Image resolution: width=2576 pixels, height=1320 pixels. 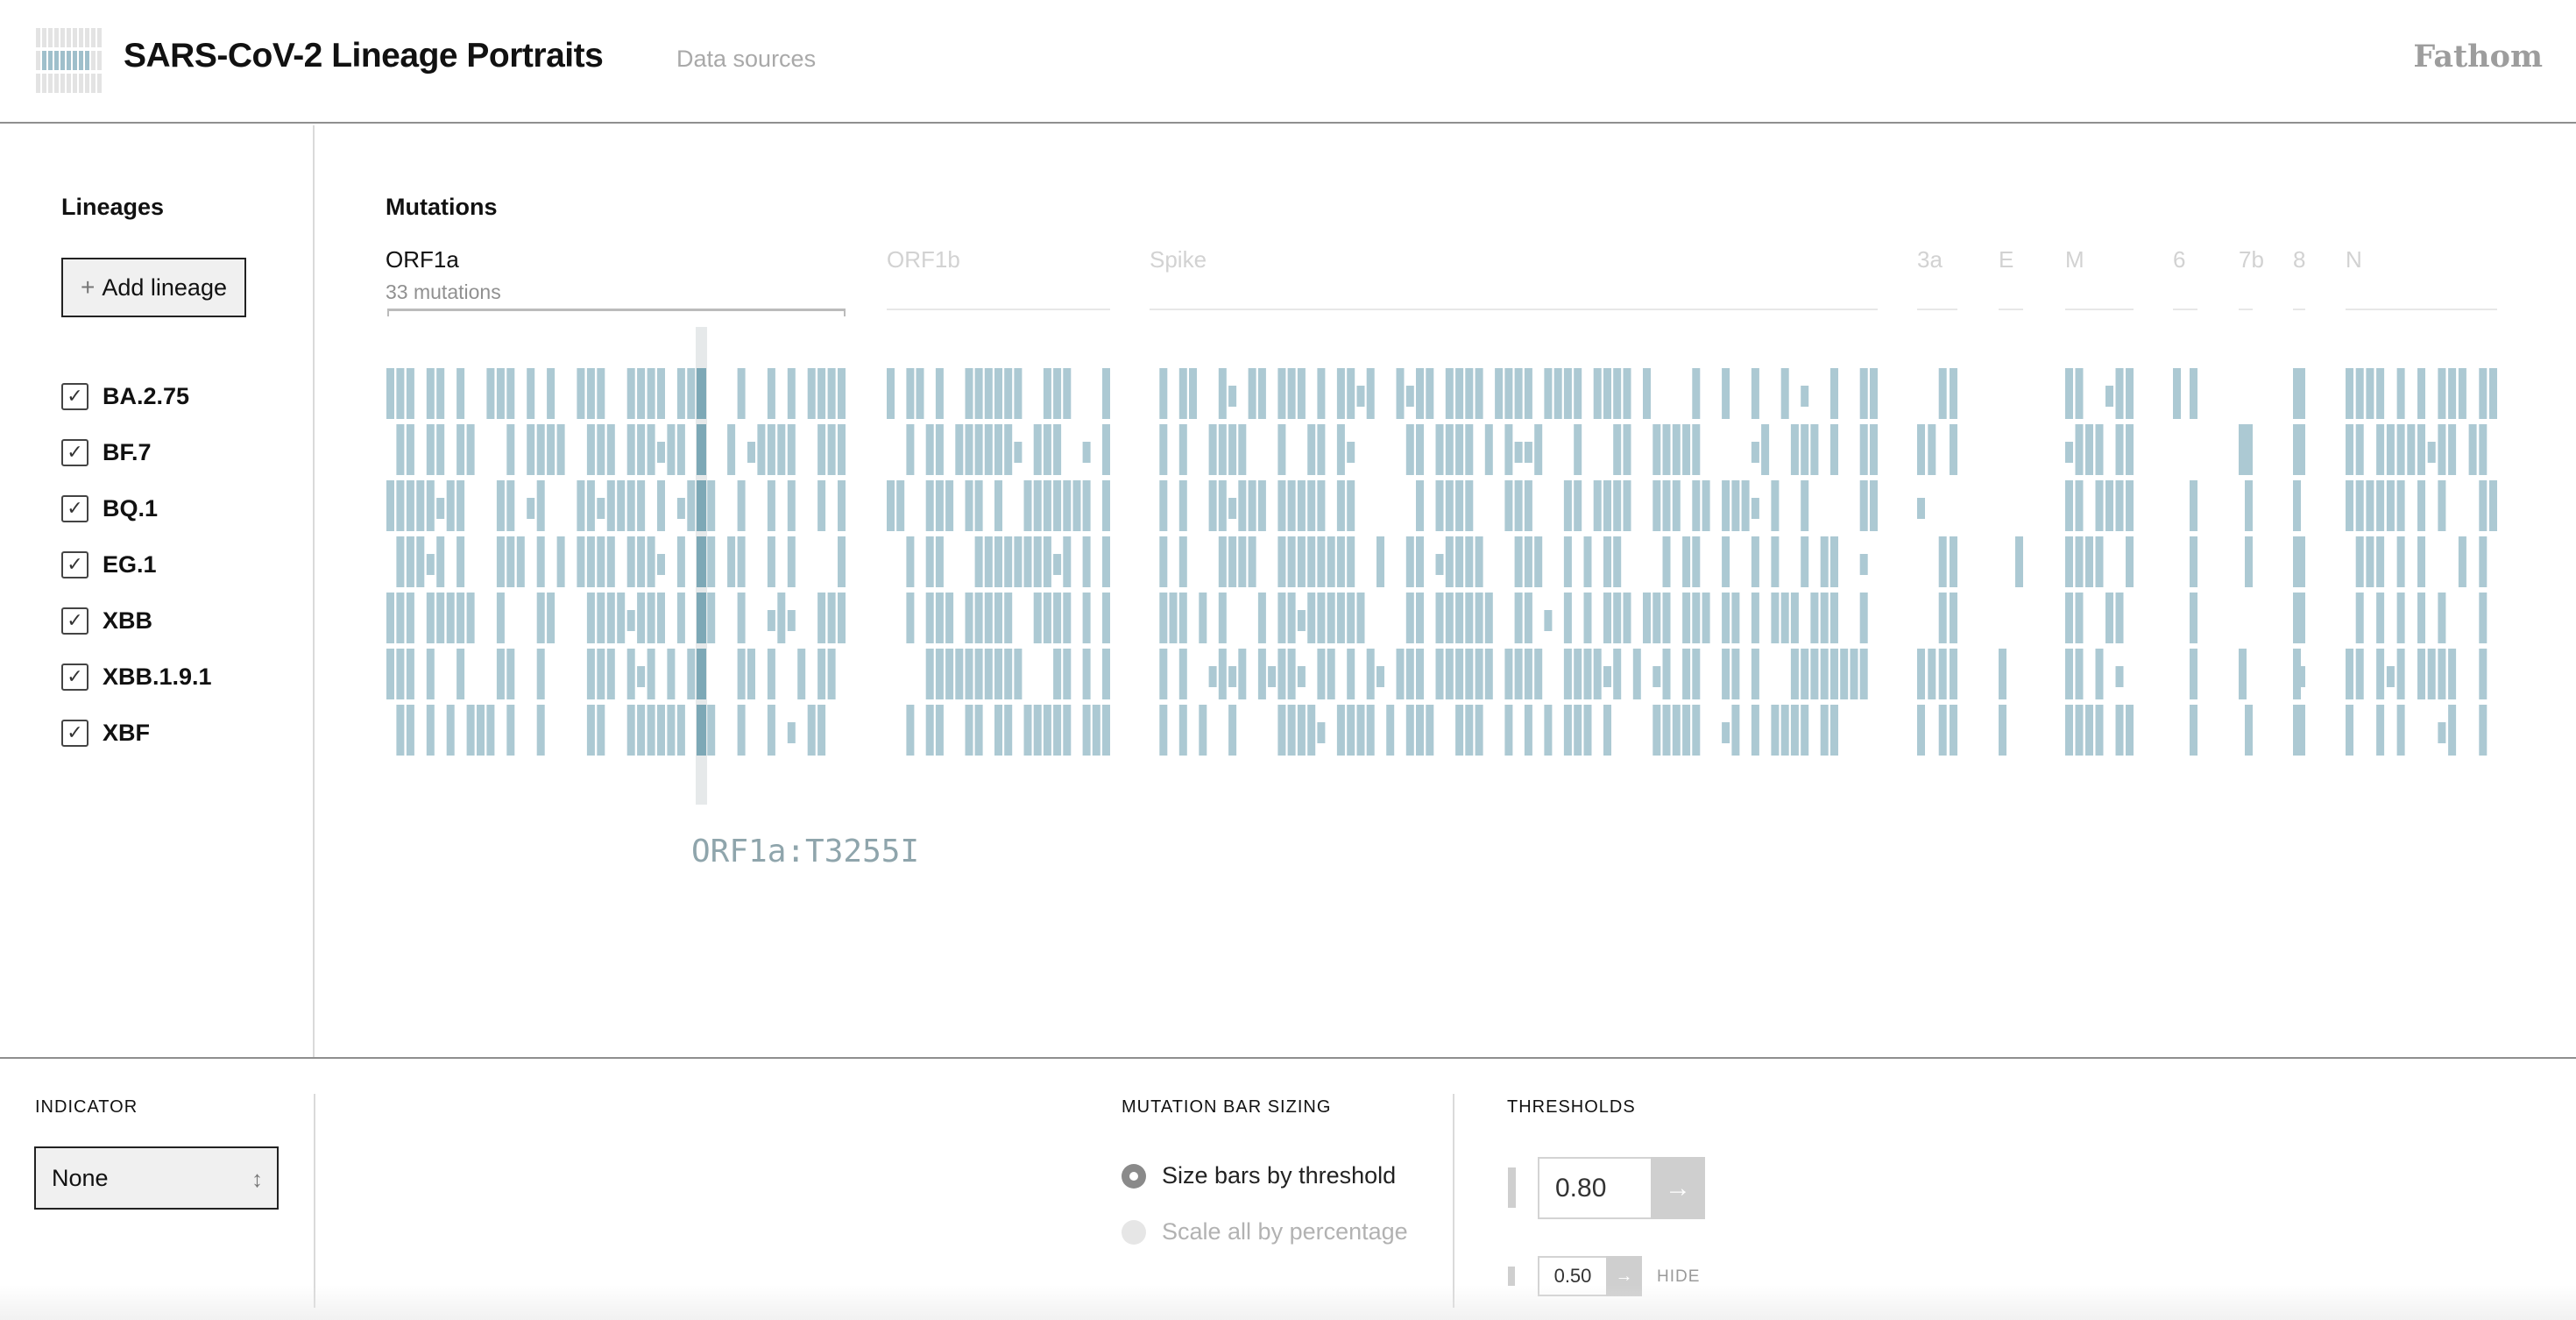 I want to click on gene-tab-e: E, so click(x=2006, y=259).